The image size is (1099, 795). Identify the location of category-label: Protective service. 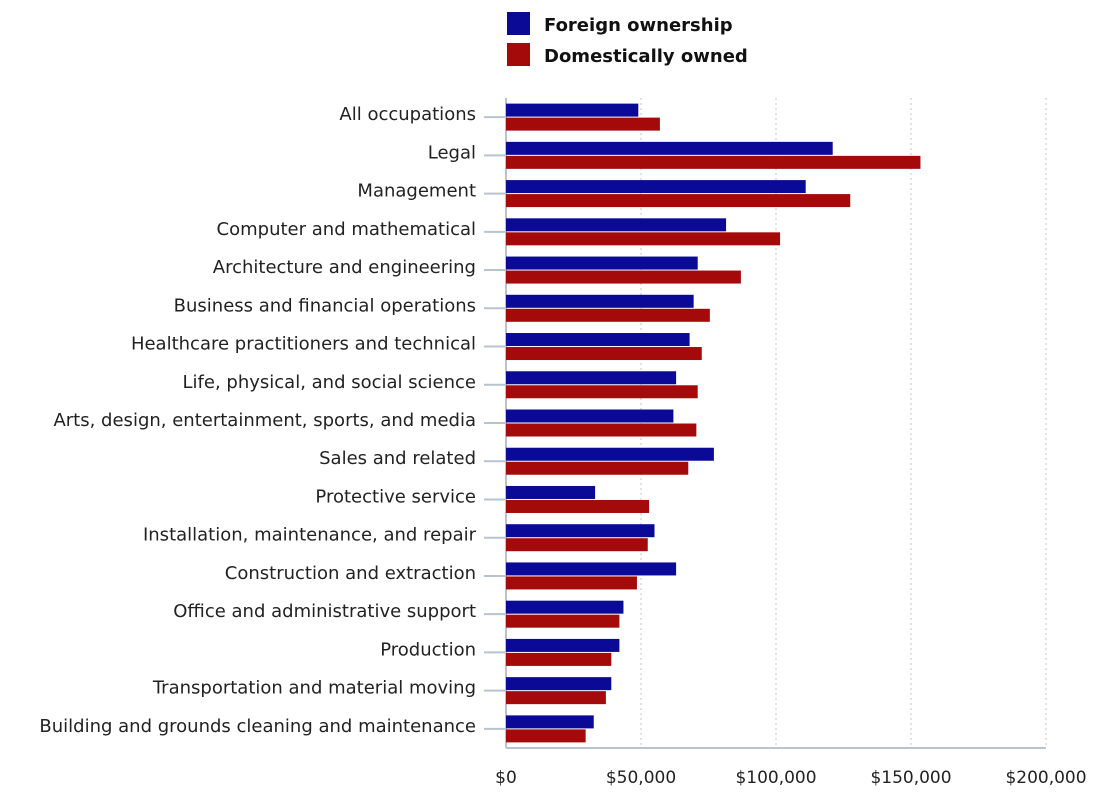
(395, 496).